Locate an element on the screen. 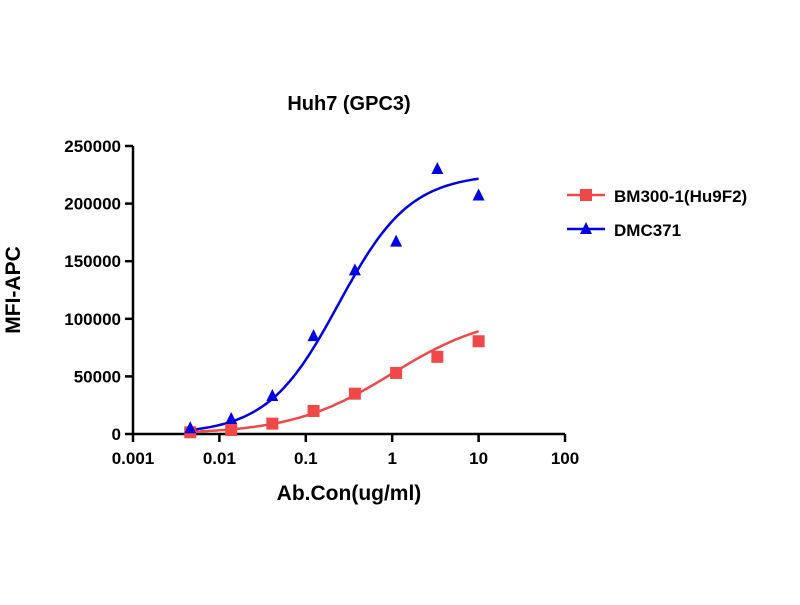 This screenshot has height=605, width=800. chart-title: Huh7 (GPC3) is located at coordinates (348, 104).